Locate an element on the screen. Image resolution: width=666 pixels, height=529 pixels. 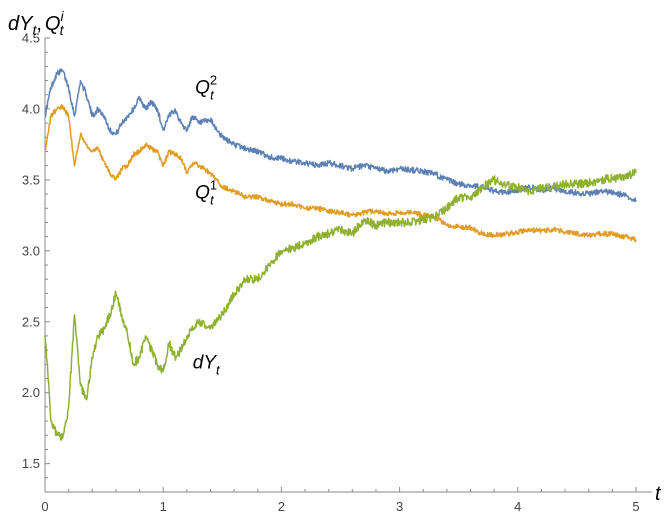
y-axis-label-sup2: i is located at coordinates (62, 16).